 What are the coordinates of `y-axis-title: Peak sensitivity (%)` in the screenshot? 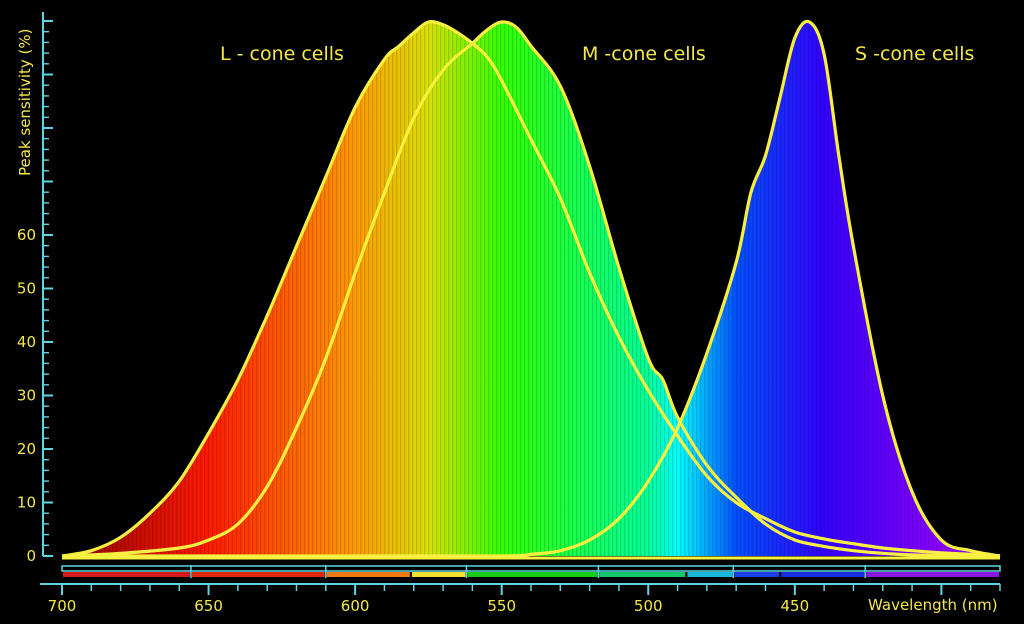 It's located at (25, 103).